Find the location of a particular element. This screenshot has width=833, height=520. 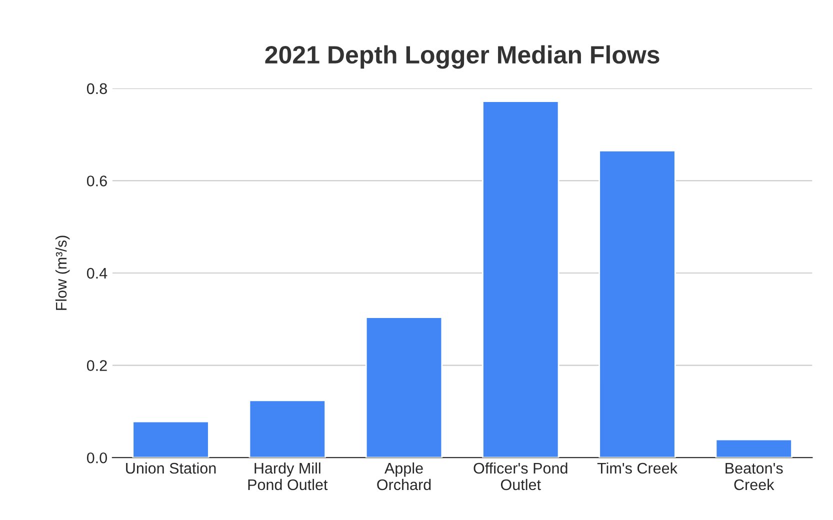

x-tick-label: Officer's Pond Outlet is located at coordinates (521, 476).